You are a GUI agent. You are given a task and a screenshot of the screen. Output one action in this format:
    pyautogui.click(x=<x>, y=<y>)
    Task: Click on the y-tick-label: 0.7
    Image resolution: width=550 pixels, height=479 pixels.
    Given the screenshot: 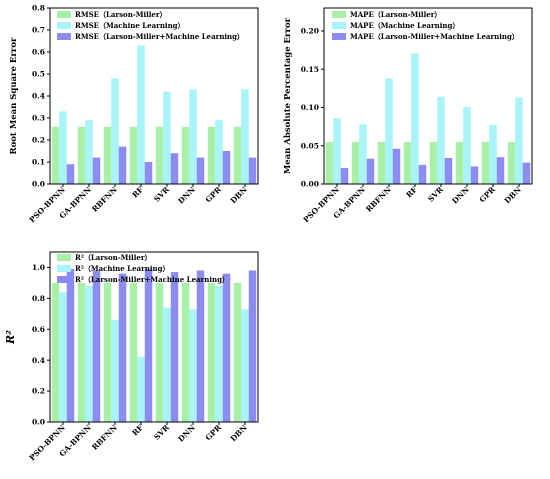 What is the action you would take?
    pyautogui.click(x=38, y=30)
    